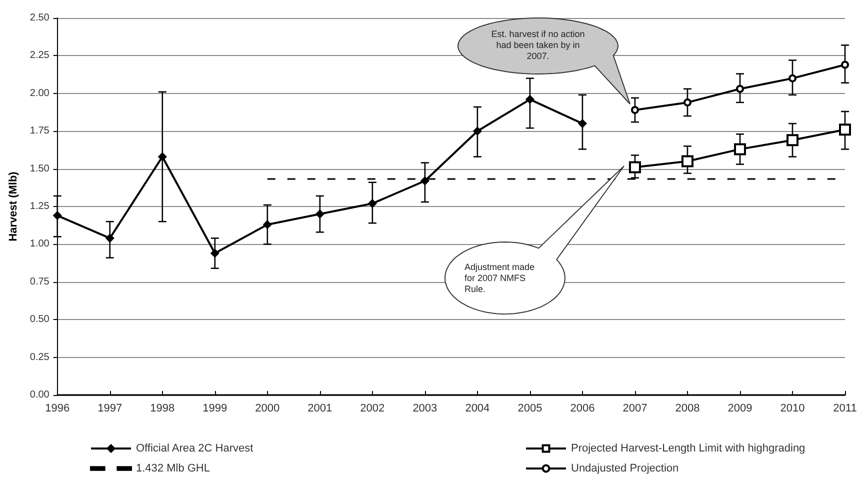  Describe the element at coordinates (500, 278) in the screenshot. I see `annotation: Adjustment made for 2007 NMFS Rule.` at that location.